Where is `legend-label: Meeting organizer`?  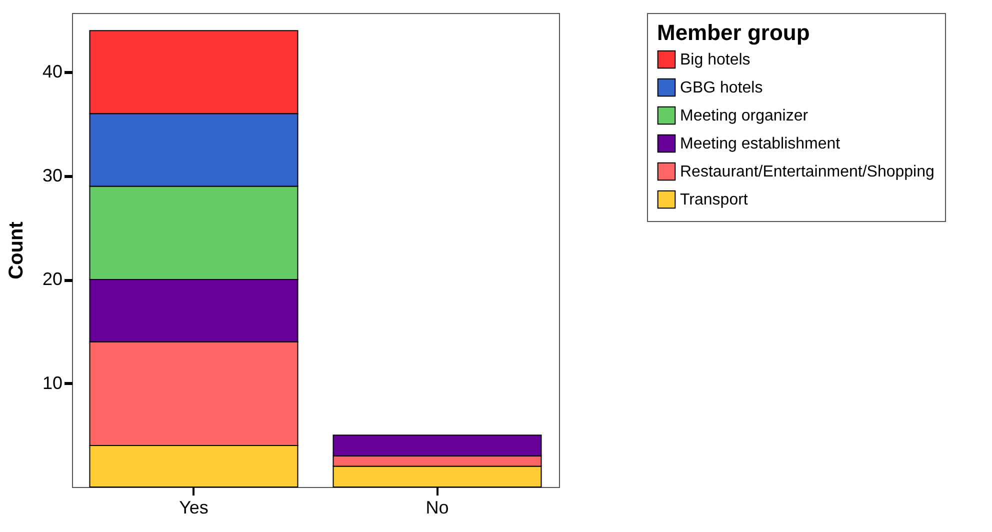
legend-label: Meeting organizer is located at coordinates (744, 116).